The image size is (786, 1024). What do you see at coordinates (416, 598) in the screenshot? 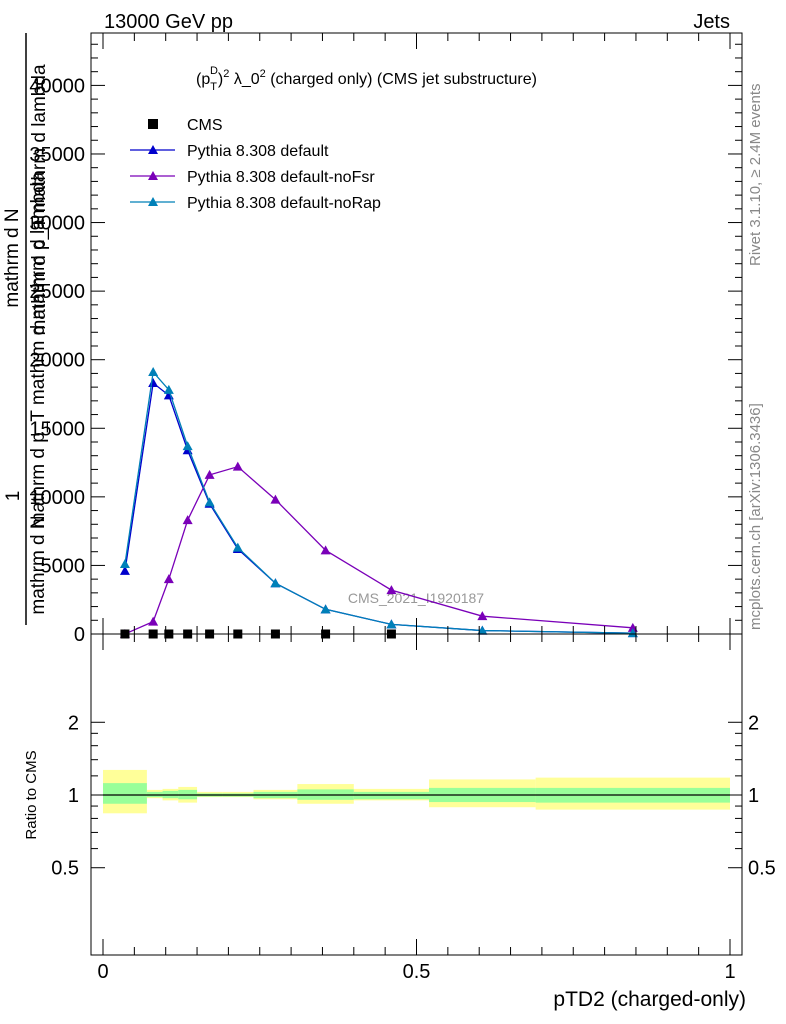
I see `watermark: CMS_2021_I1920187` at bounding box center [416, 598].